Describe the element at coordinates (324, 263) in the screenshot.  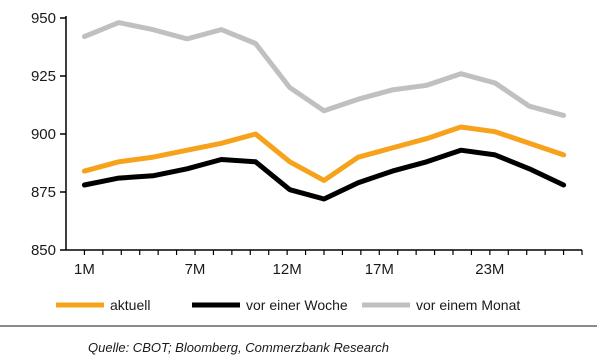
I see `x-axis: 1M 7M 12M 17M 23M` at that location.